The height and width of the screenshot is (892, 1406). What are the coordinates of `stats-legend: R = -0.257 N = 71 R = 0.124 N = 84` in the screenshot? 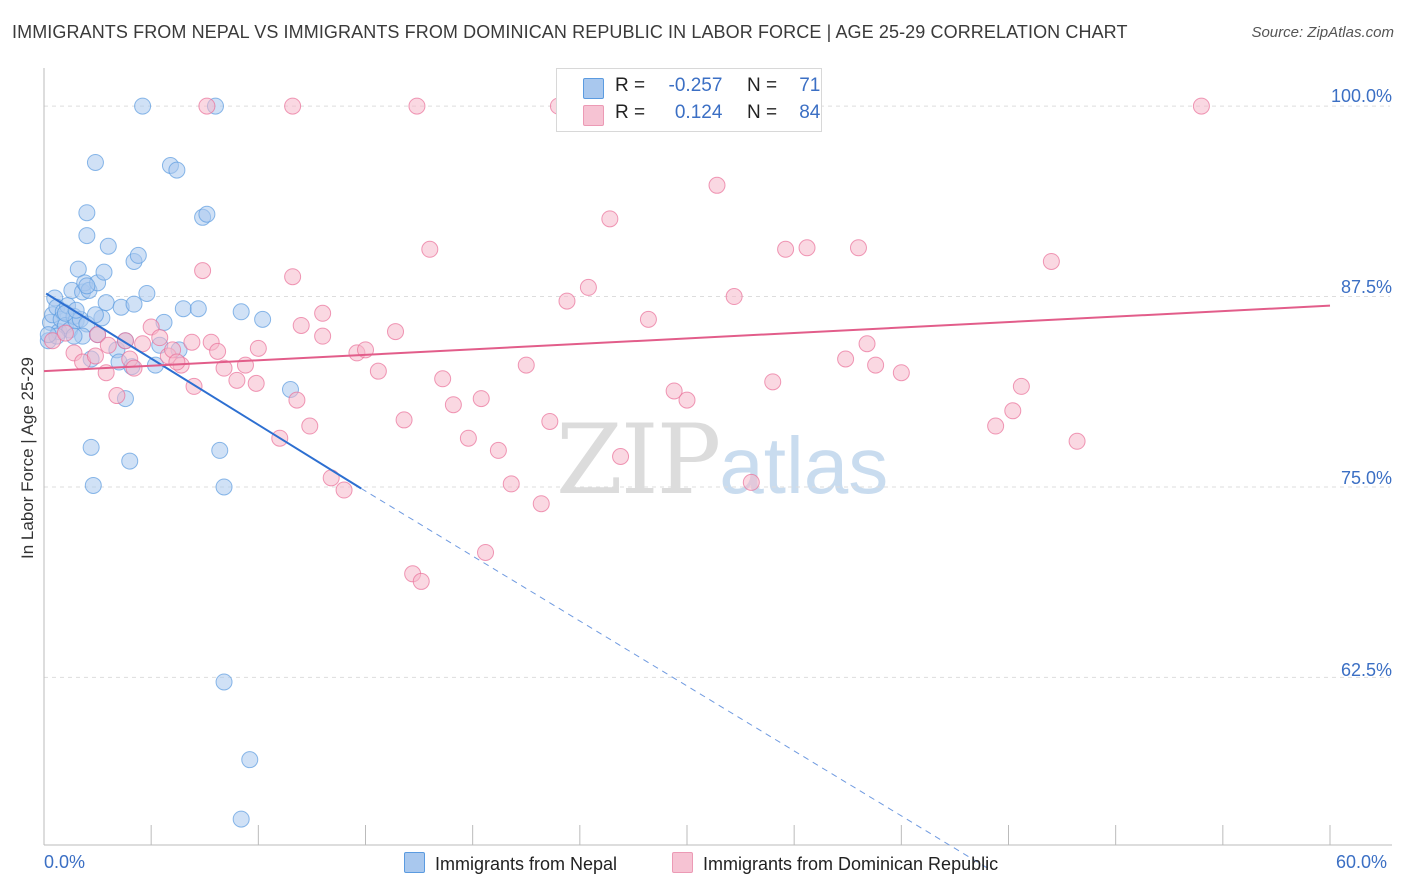 It's located at (689, 100).